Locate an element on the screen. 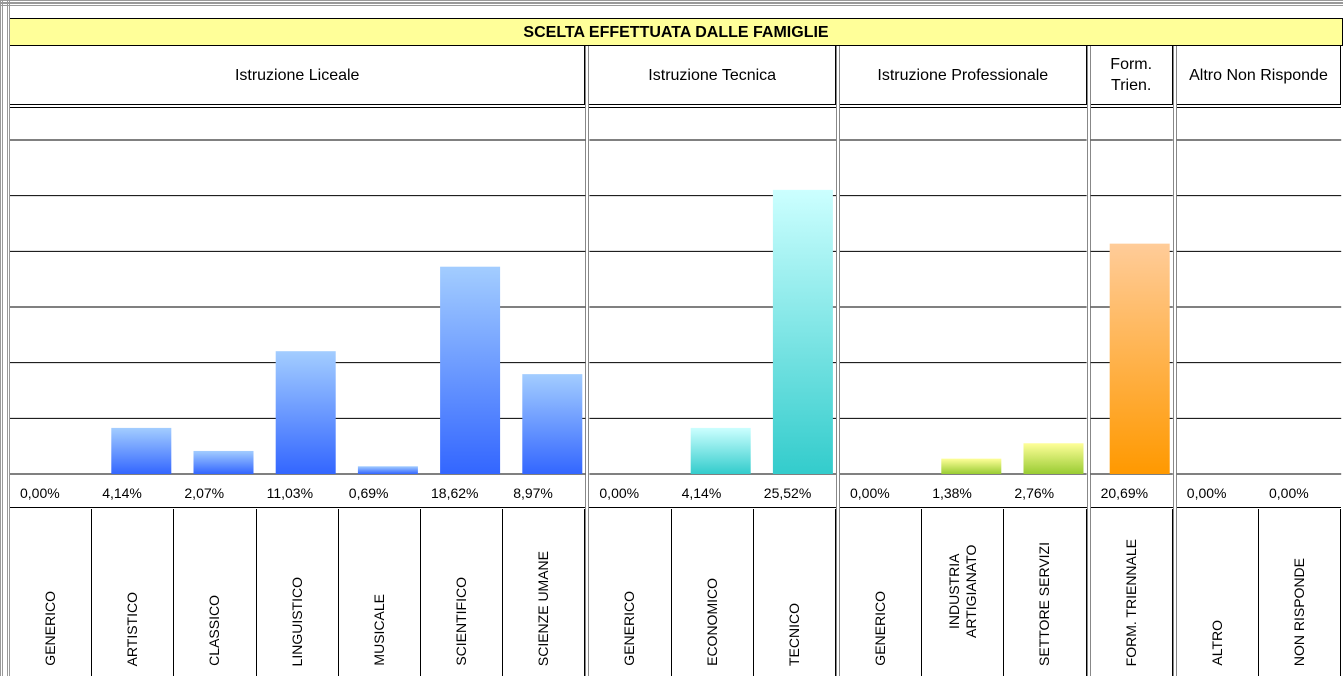 Image resolution: width=1343 pixels, height=676 pixels. value-label: 1,38% is located at coordinates (952, 493).